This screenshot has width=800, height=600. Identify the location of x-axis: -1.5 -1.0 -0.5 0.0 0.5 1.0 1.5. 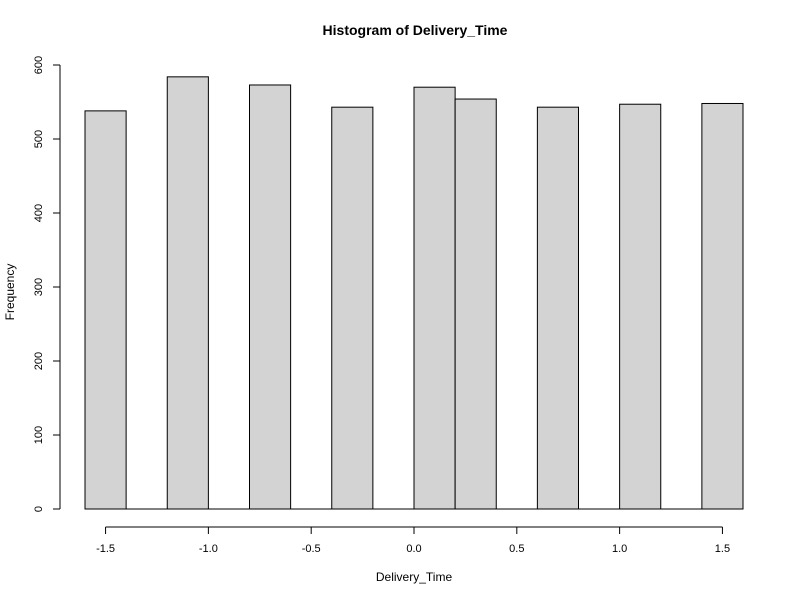
(413, 540).